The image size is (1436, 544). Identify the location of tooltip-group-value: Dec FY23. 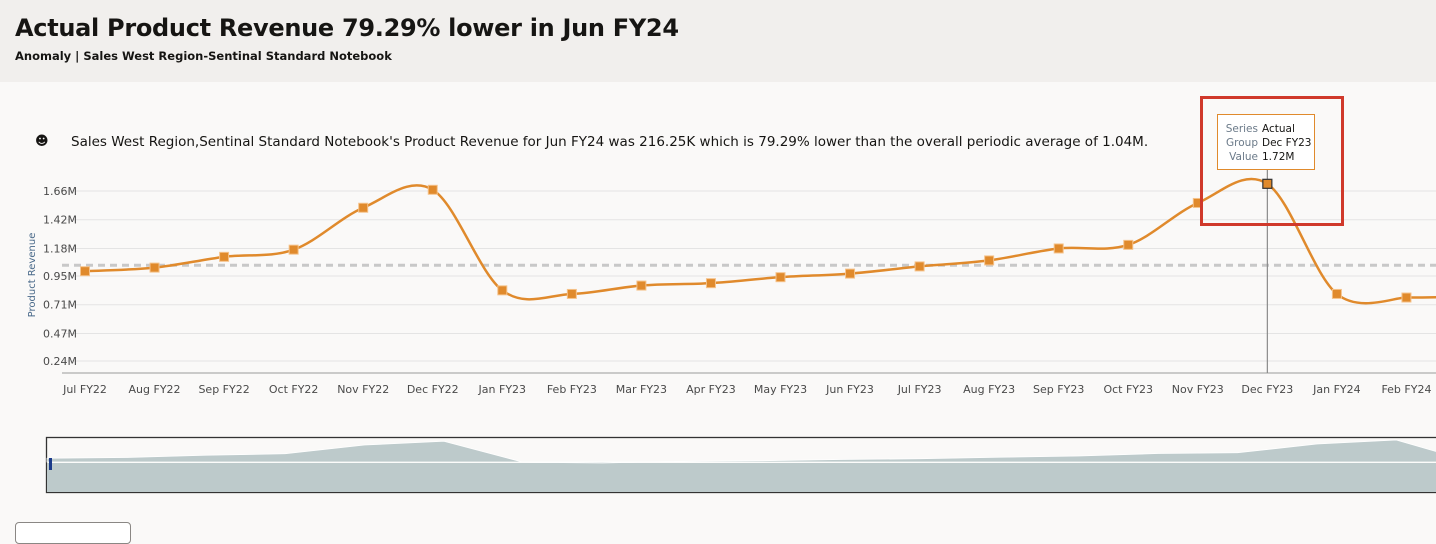
(1286, 143).